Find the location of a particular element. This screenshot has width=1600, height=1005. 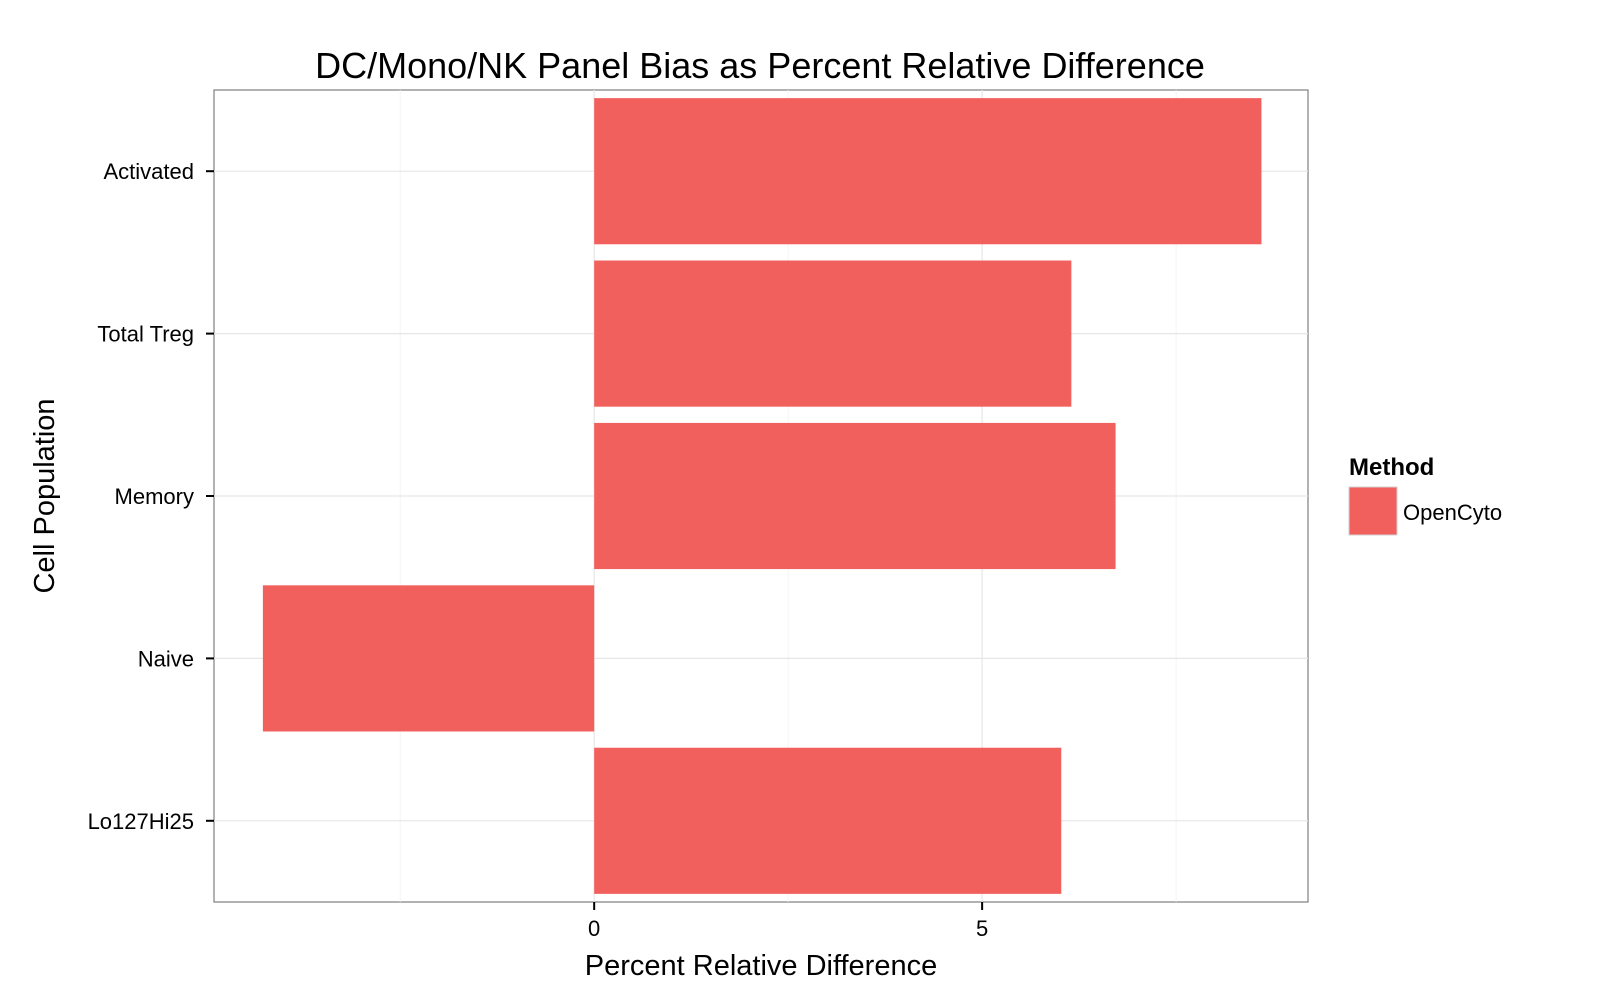

legend: Method OpenCyto is located at coordinates (1425, 495).